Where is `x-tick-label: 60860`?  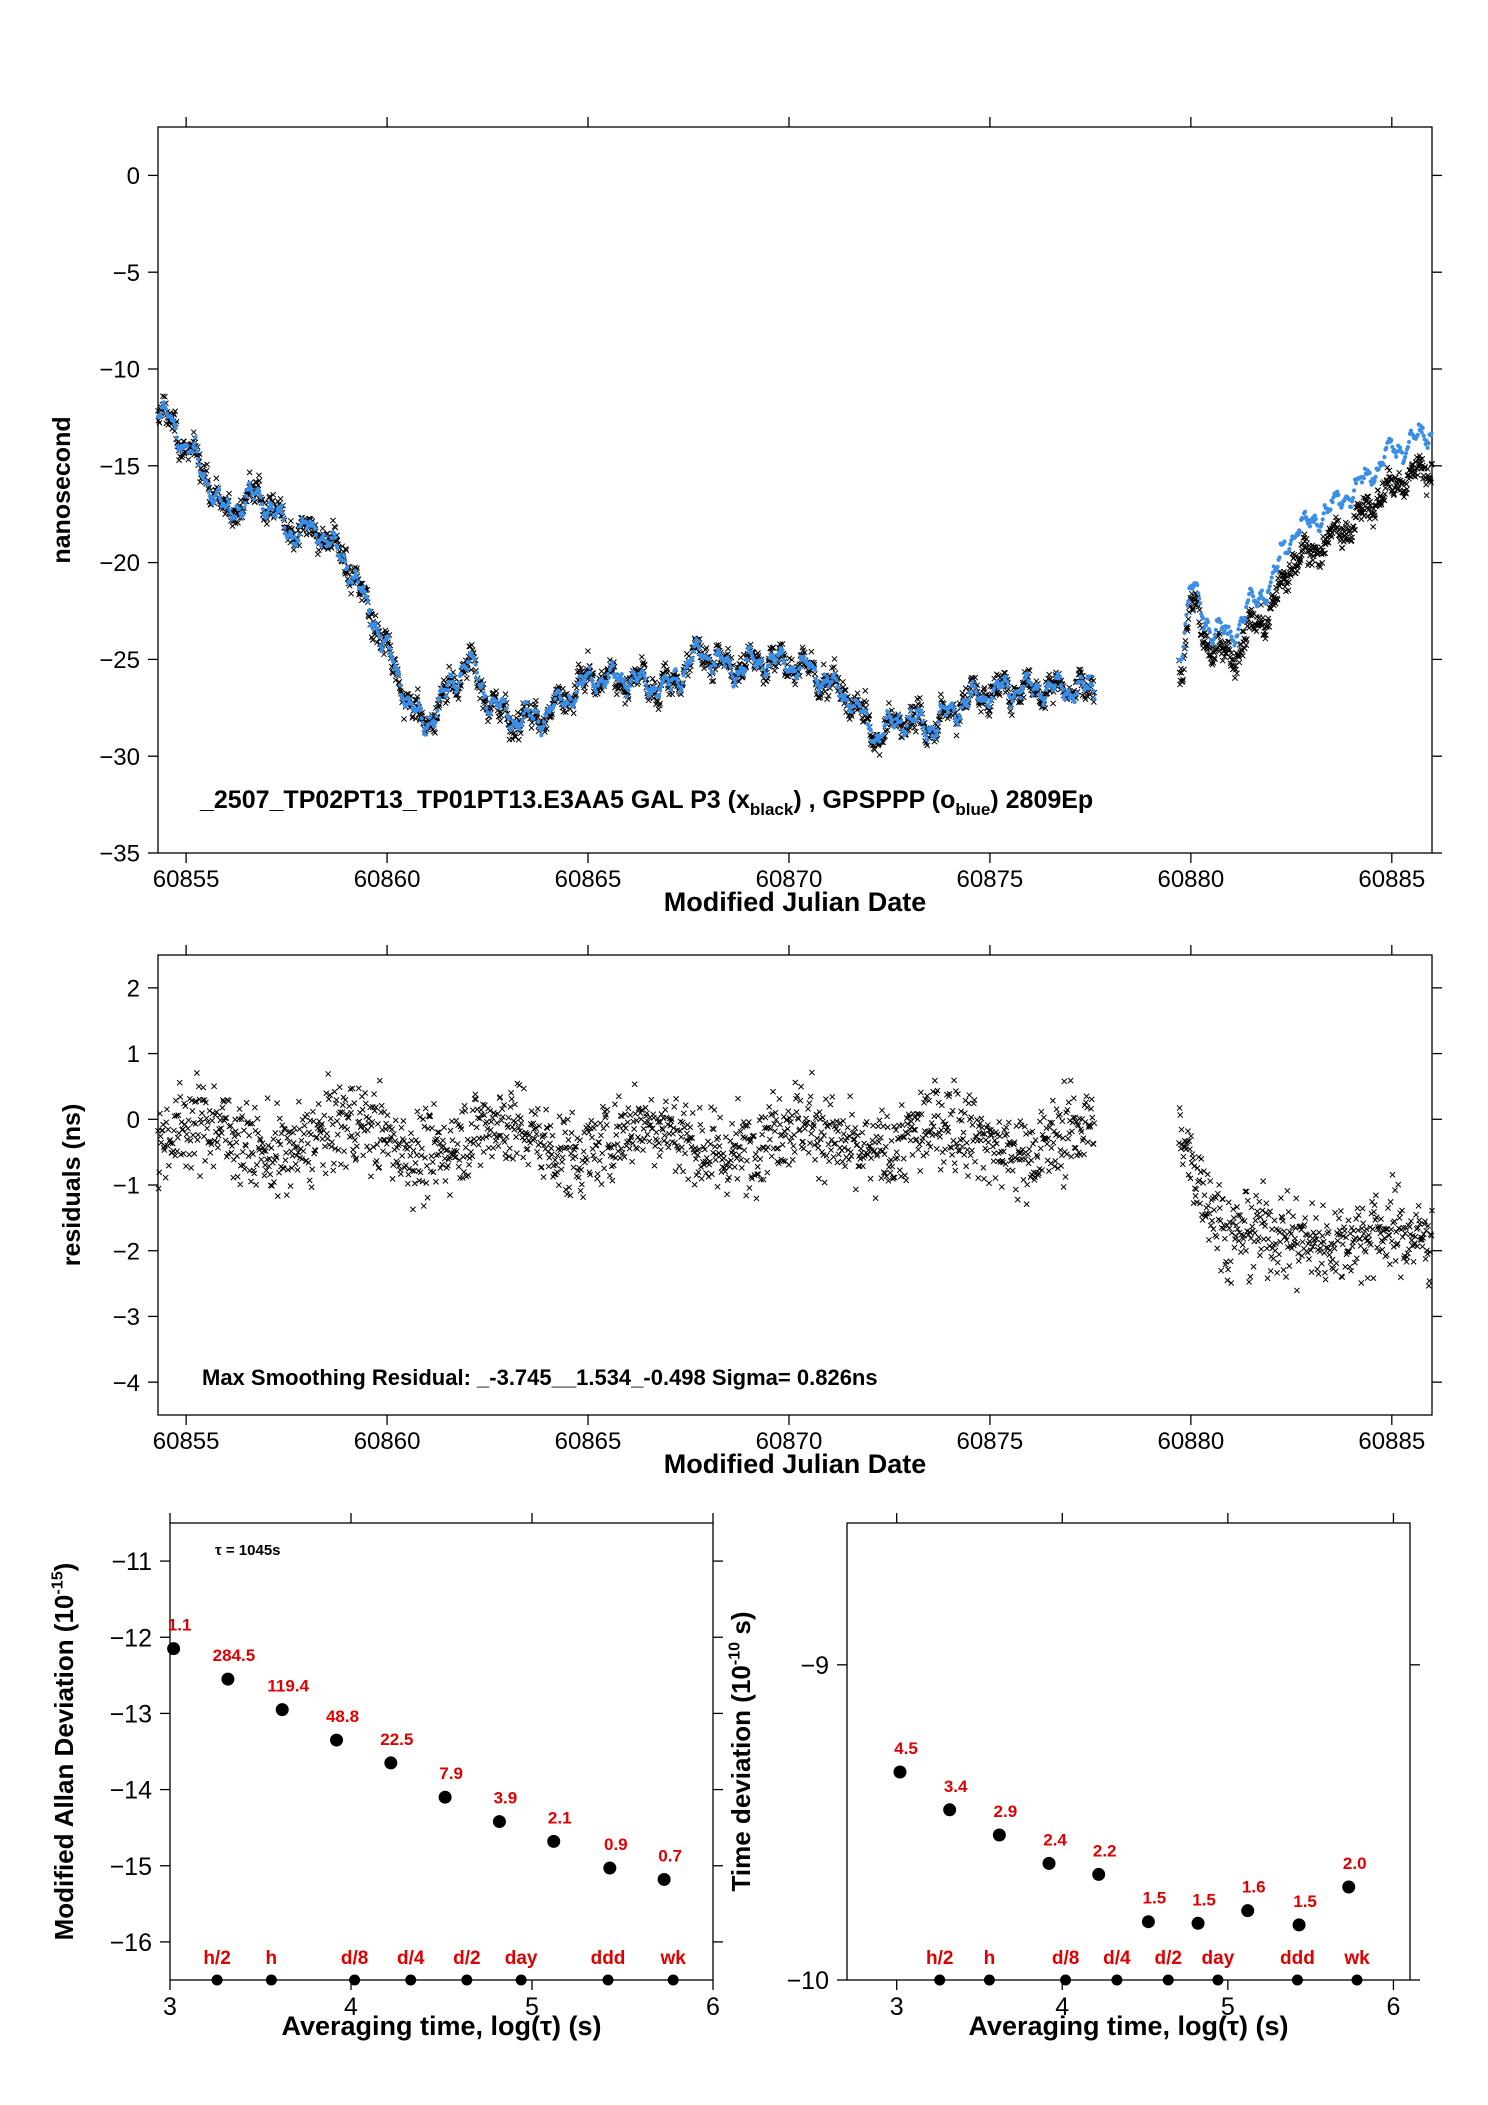
x-tick-label: 60860 is located at coordinates (387, 1441).